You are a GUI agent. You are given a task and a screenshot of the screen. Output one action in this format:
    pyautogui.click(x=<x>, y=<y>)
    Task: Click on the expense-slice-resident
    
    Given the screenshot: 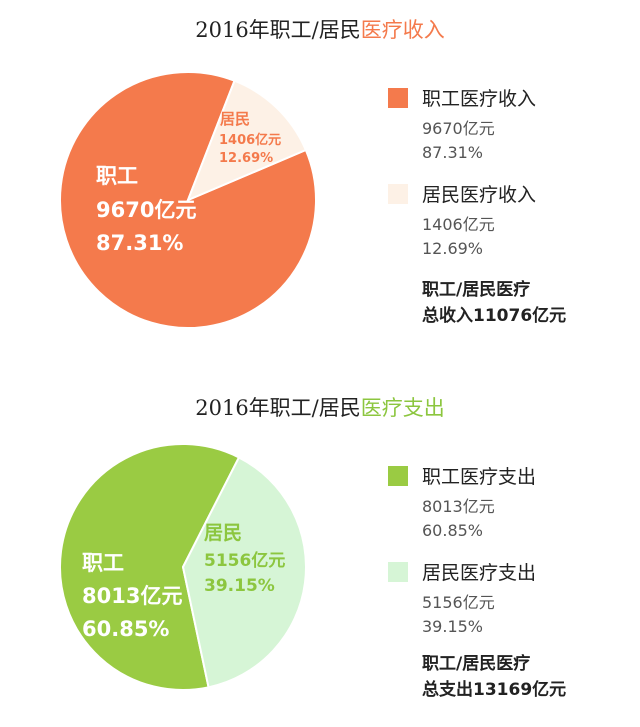 What is the action you would take?
    pyautogui.click(x=244, y=572)
    